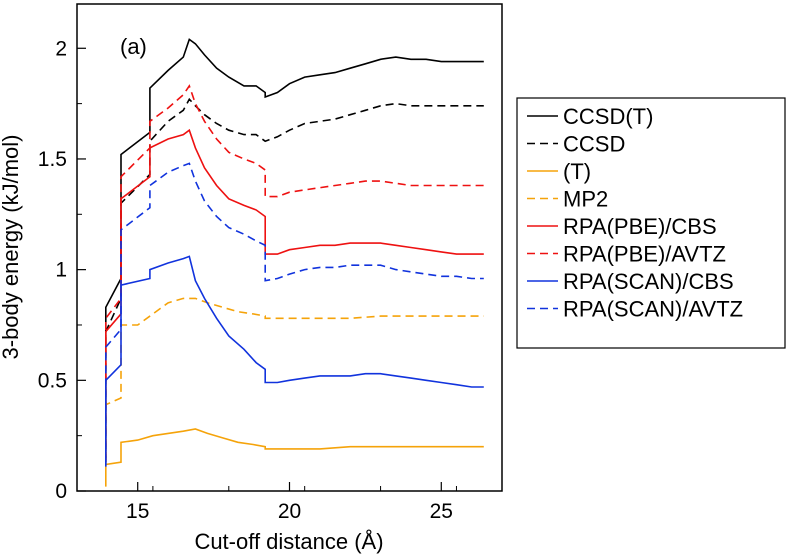 The image size is (789, 557). What do you see at coordinates (441, 511) in the screenshot?
I see `x-tick-label: 25` at bounding box center [441, 511].